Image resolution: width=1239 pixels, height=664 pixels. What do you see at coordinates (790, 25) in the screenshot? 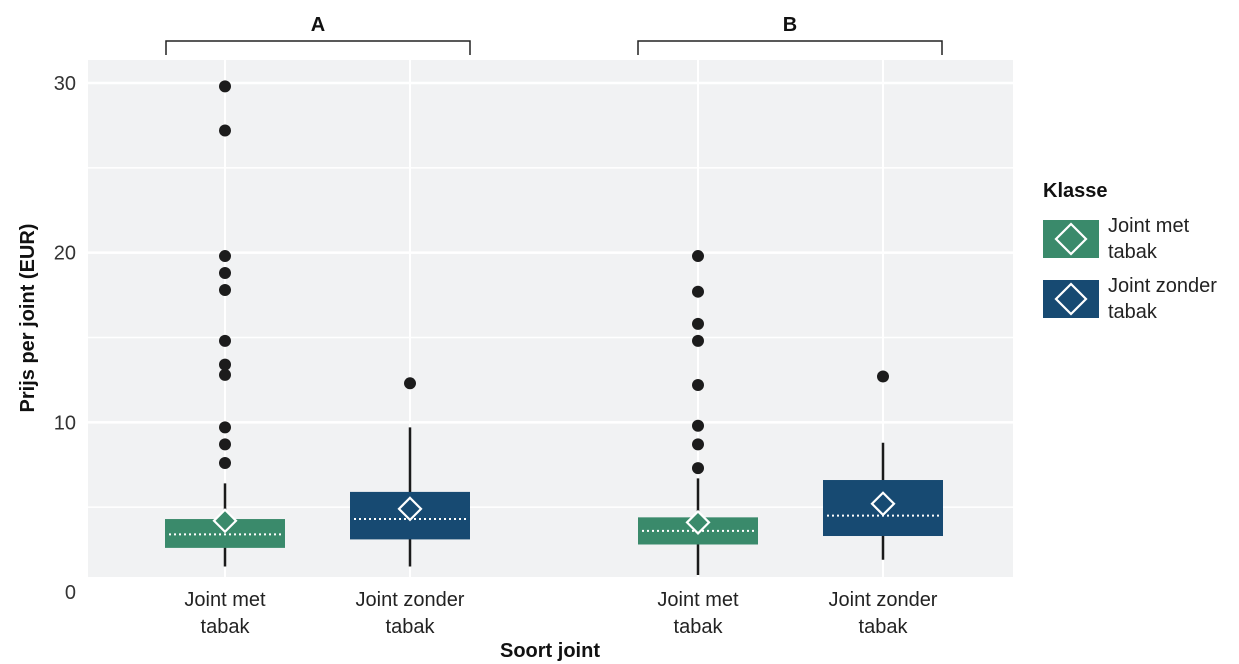
I see `group-label: B` at bounding box center [790, 25].